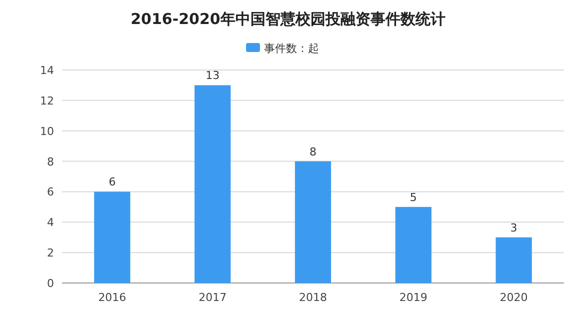 This screenshot has width=576, height=329. I want to click on y-tick-label: 8, so click(50, 161).